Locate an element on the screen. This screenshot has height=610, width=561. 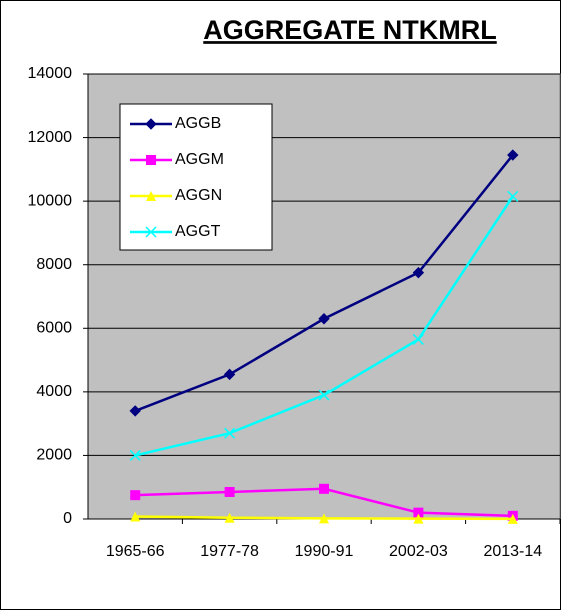
y-tick-label: 6000 is located at coordinates (54, 328).